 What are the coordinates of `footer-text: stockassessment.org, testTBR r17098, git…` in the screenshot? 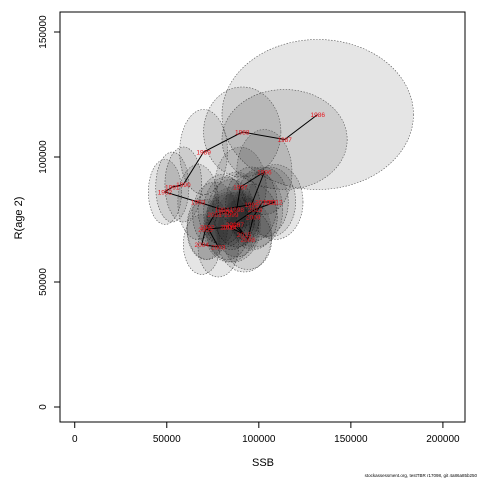 It's located at (421, 475).